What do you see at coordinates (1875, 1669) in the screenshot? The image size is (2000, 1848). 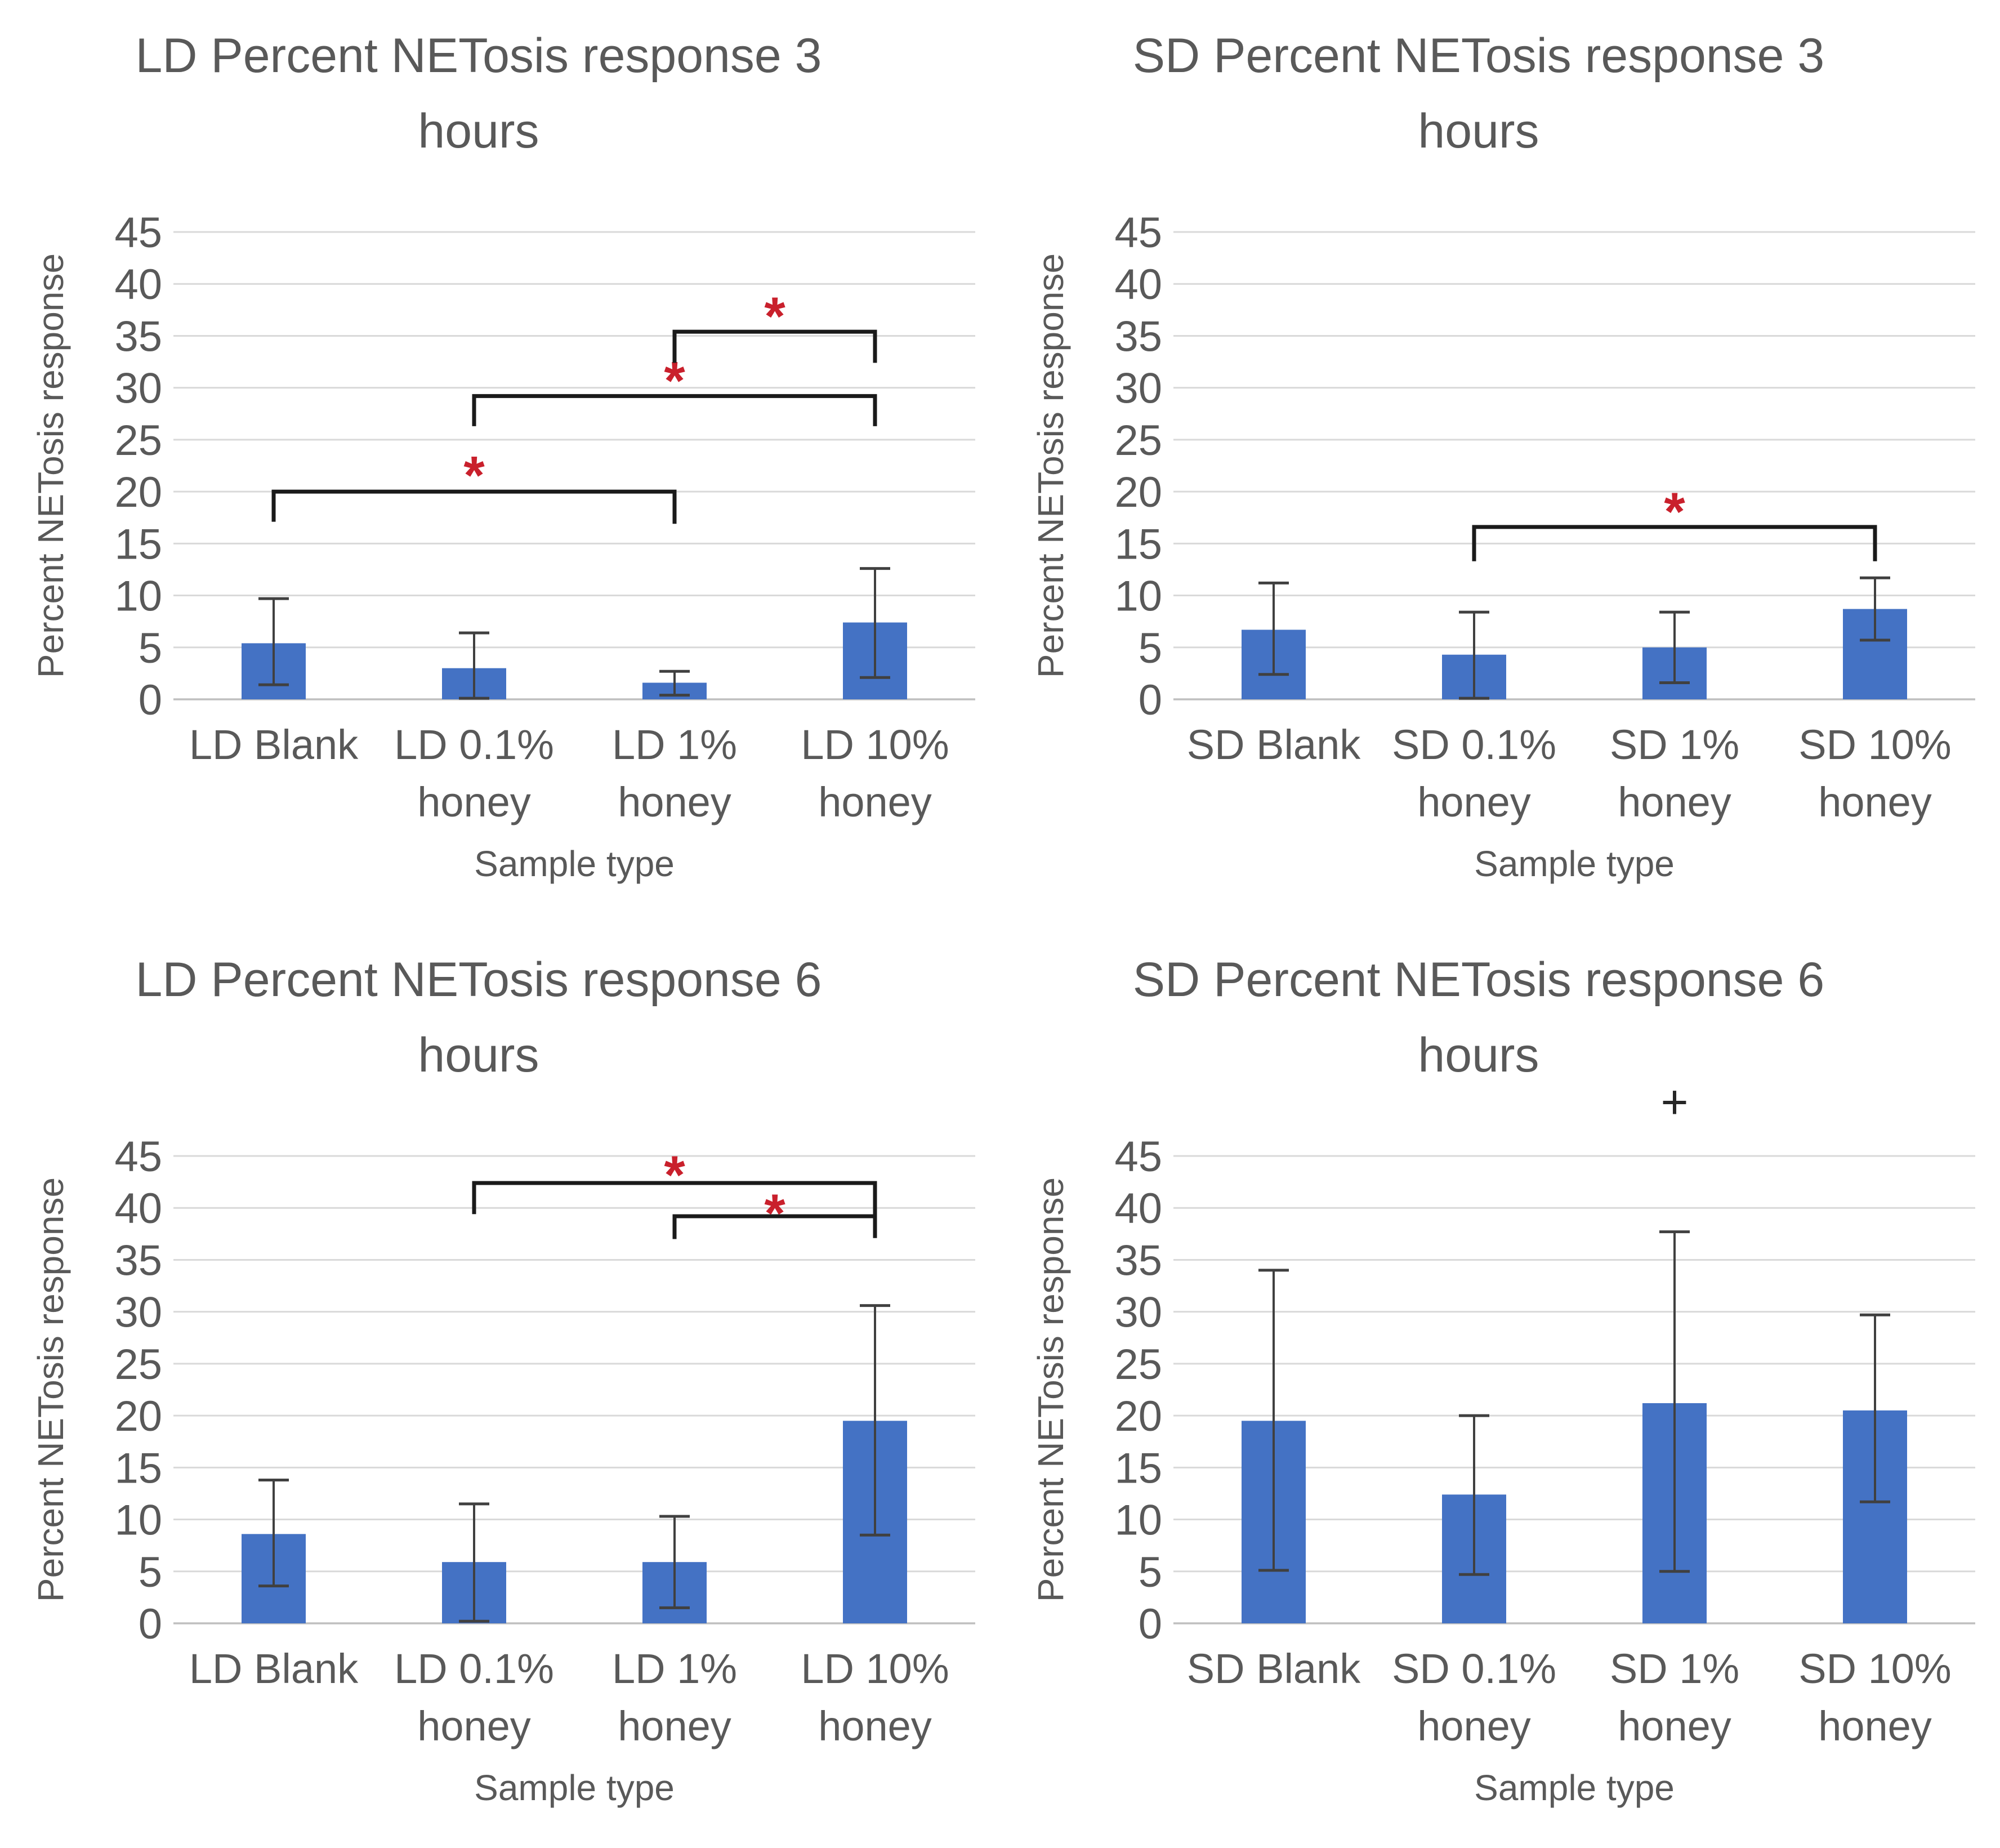 I see `category-label: SD 10%` at bounding box center [1875, 1669].